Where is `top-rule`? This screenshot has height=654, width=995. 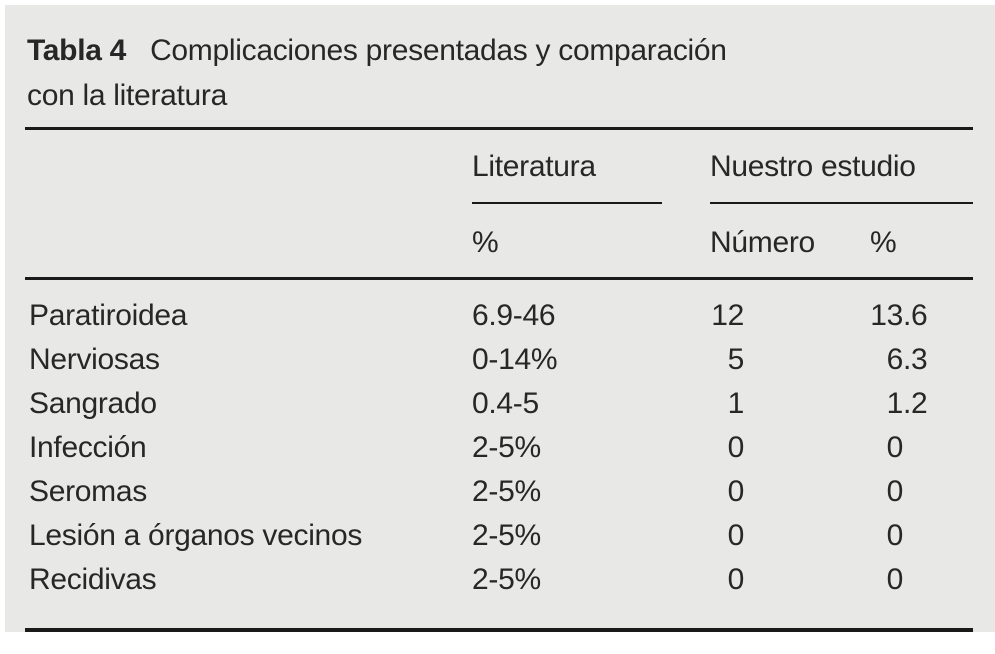
top-rule is located at coordinates (499, 128).